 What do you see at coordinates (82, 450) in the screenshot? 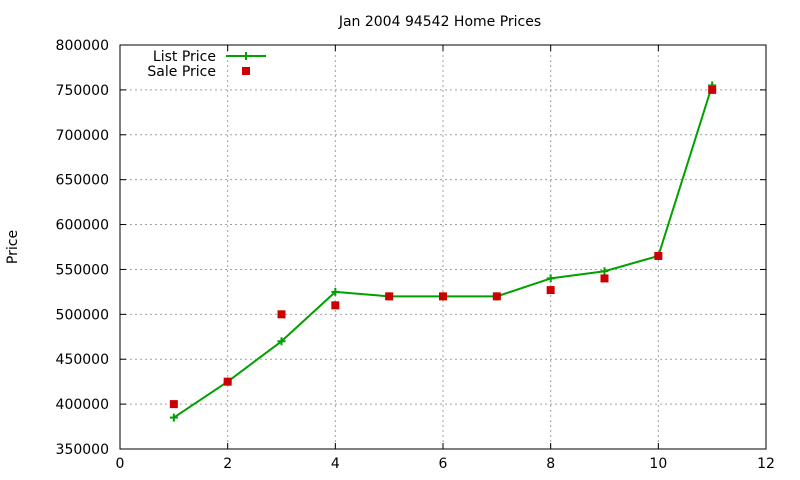
I see `y-axis-tick-label: 350000` at bounding box center [82, 450].